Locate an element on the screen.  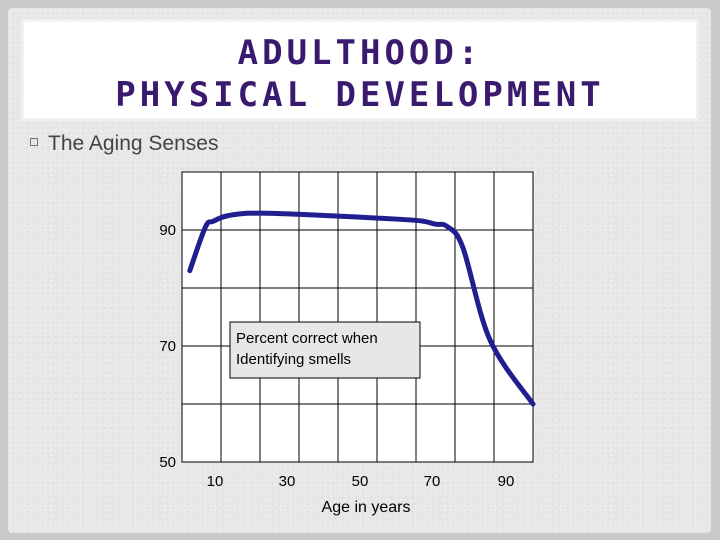
square-bullet-icon is located at coordinates (34, 142).